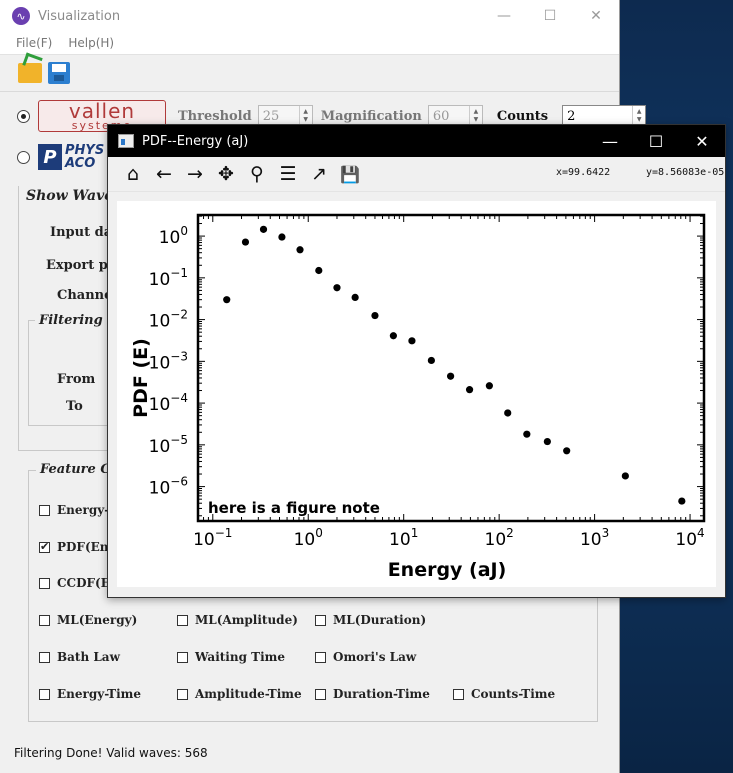  What do you see at coordinates (294, 508) in the screenshot?
I see `figure-note: here is a figure note` at bounding box center [294, 508].